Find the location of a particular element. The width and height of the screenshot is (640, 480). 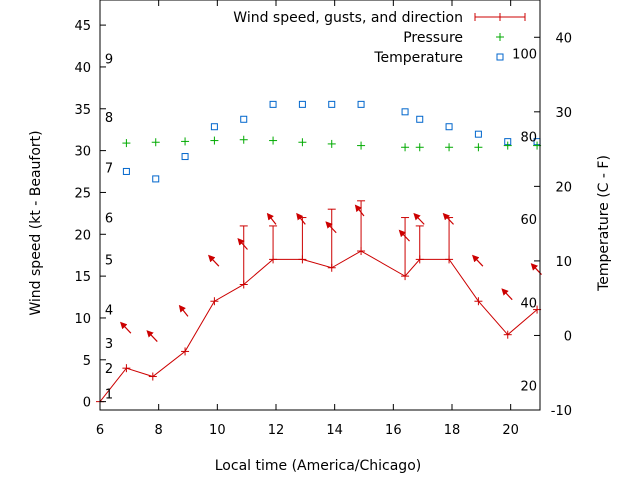

left-tick-label: 20 is located at coordinates (82, 235).